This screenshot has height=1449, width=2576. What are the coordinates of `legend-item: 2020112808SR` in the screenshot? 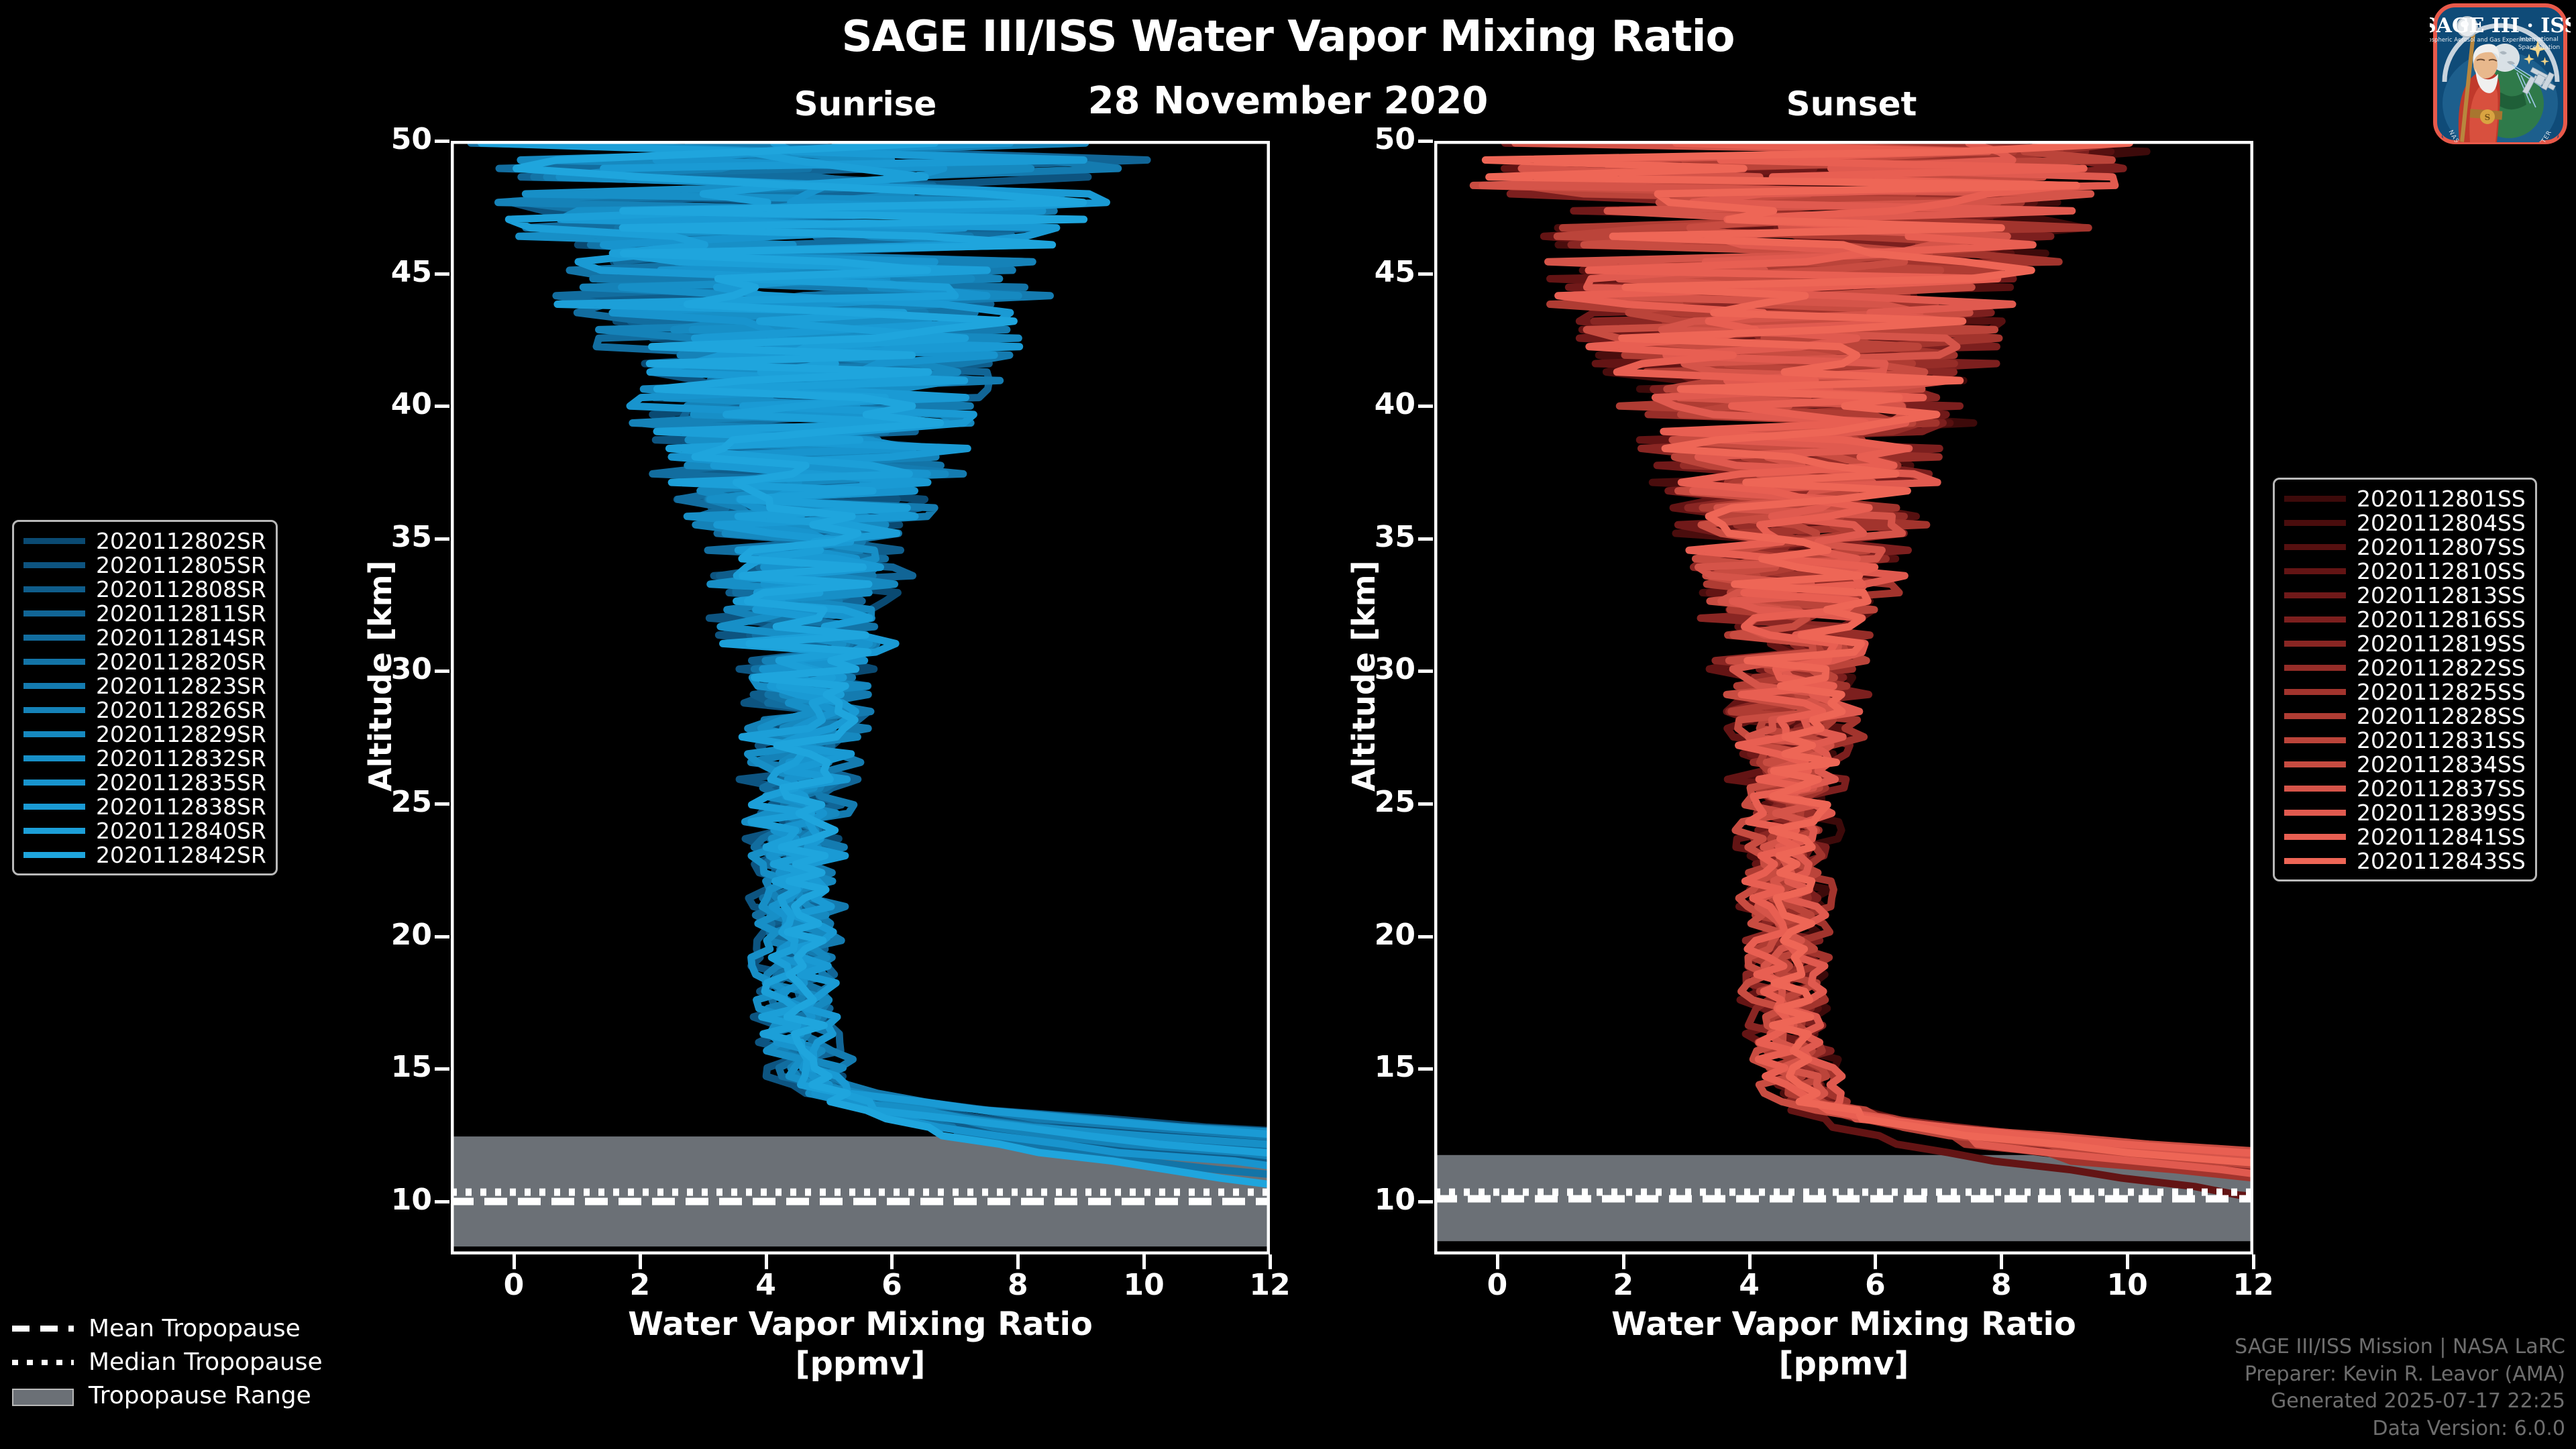 It's located at (144, 589).